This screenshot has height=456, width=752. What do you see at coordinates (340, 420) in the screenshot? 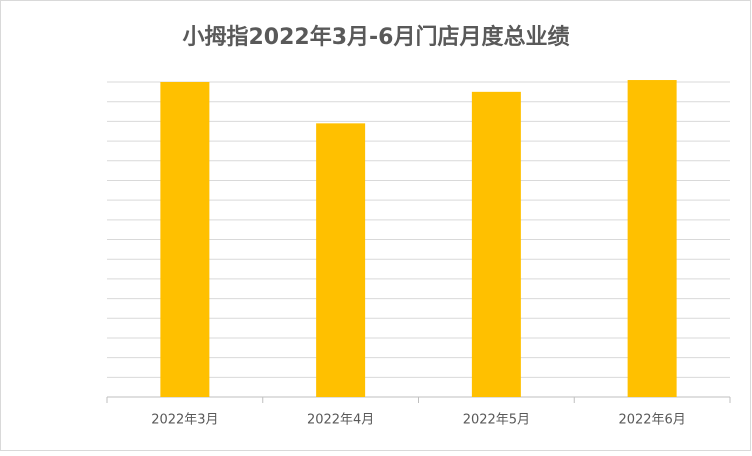
I see `x-tick-label: 2022年4月` at bounding box center [340, 420].